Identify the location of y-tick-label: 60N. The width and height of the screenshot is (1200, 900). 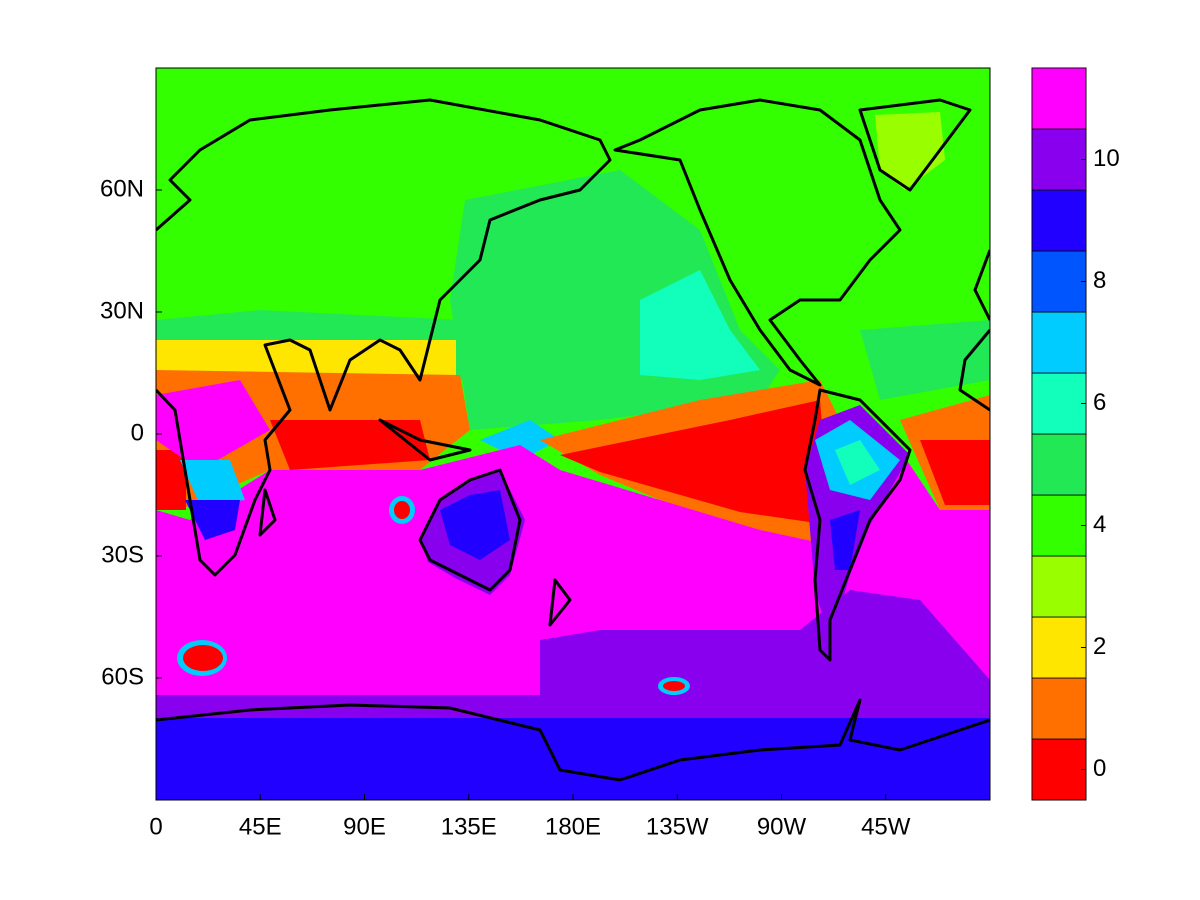
(122, 188).